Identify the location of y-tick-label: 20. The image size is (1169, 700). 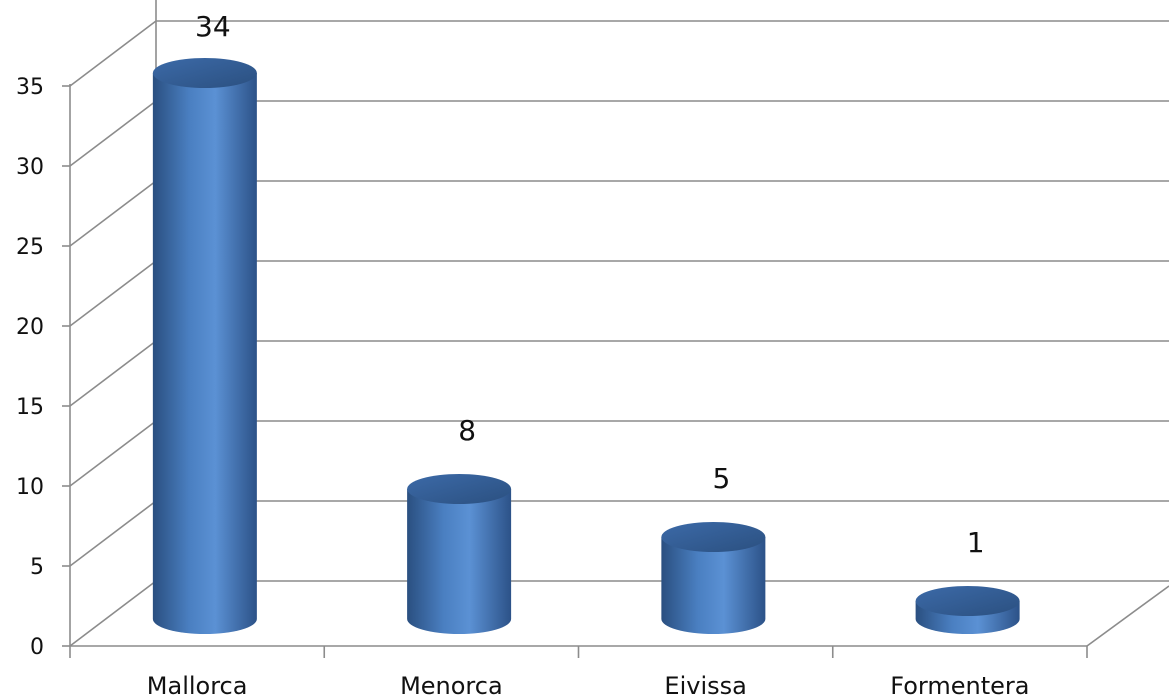
(30, 327).